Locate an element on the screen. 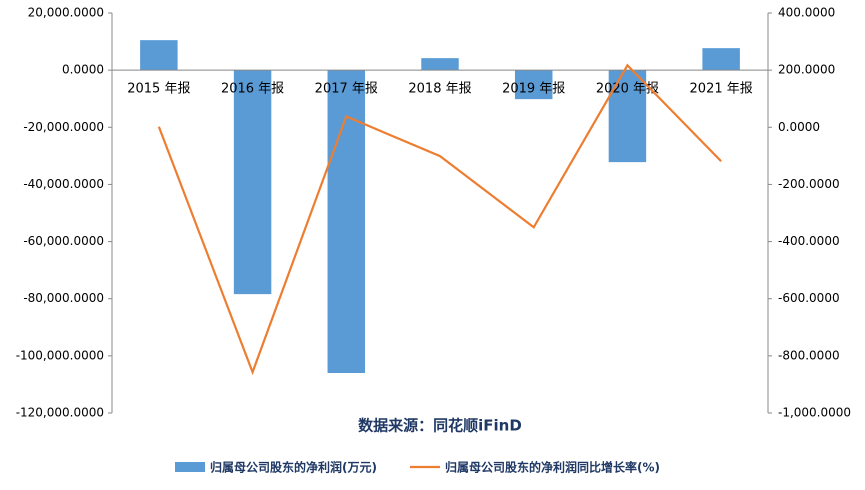  source-note: 数据来源：同花顺iFinD is located at coordinates (440, 426).